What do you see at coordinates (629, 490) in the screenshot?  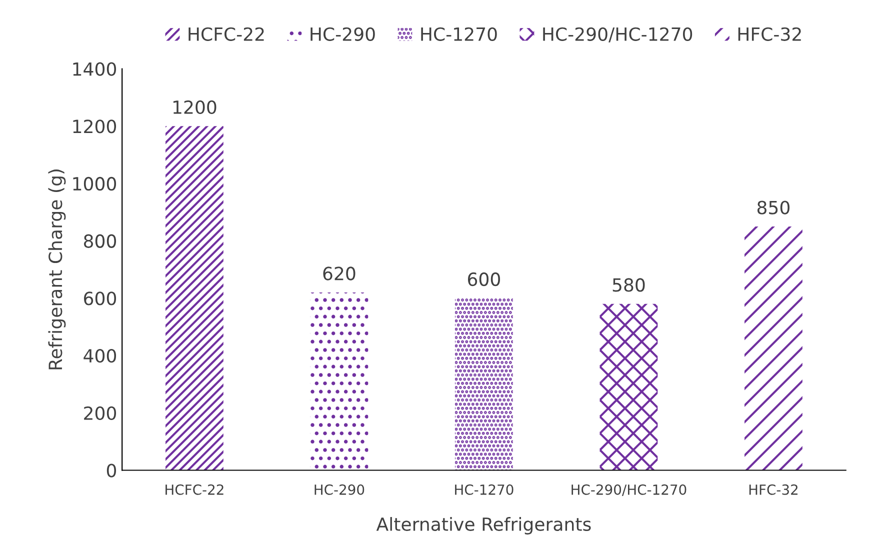 I see `x-tick-label: HC-290/HC-1270` at bounding box center [629, 490].